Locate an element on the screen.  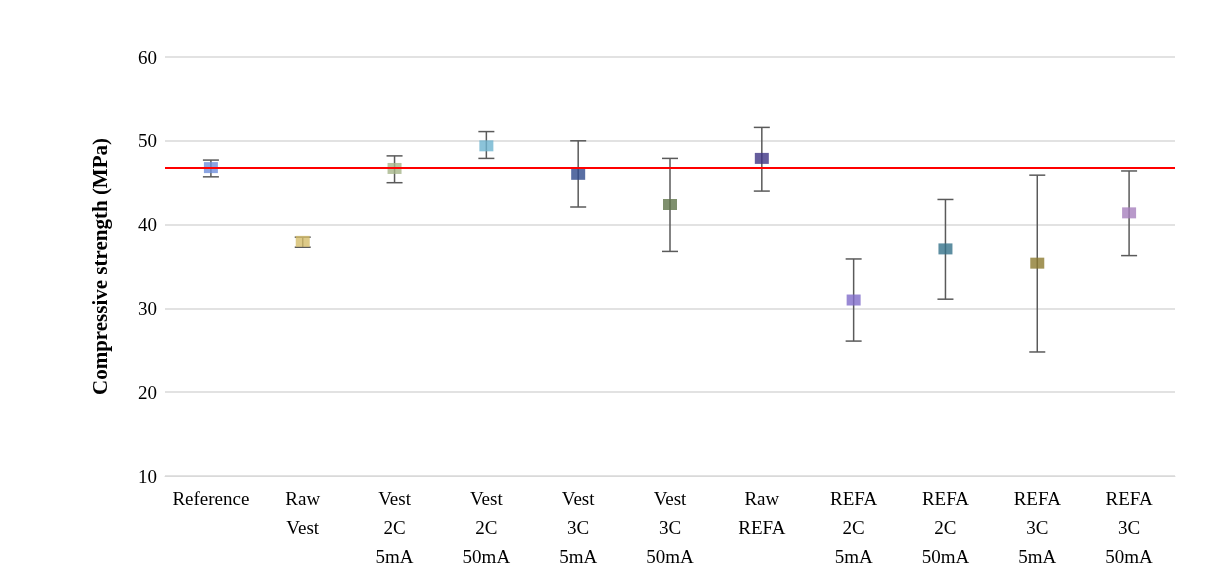
x-tick-label: Vest 3C 5mA is located at coordinates (578, 527).